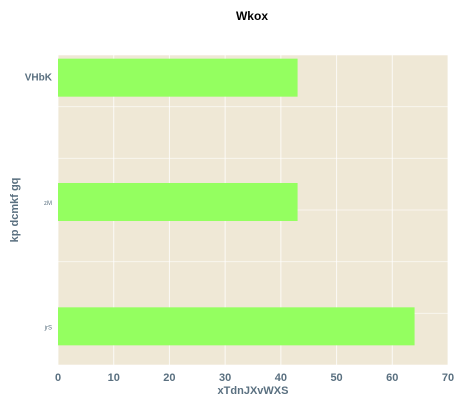 Image resolution: width=464 pixels, height=411 pixels. Describe the element at coordinates (448, 378) in the screenshot. I see `x-tick-label: 70` at that location.